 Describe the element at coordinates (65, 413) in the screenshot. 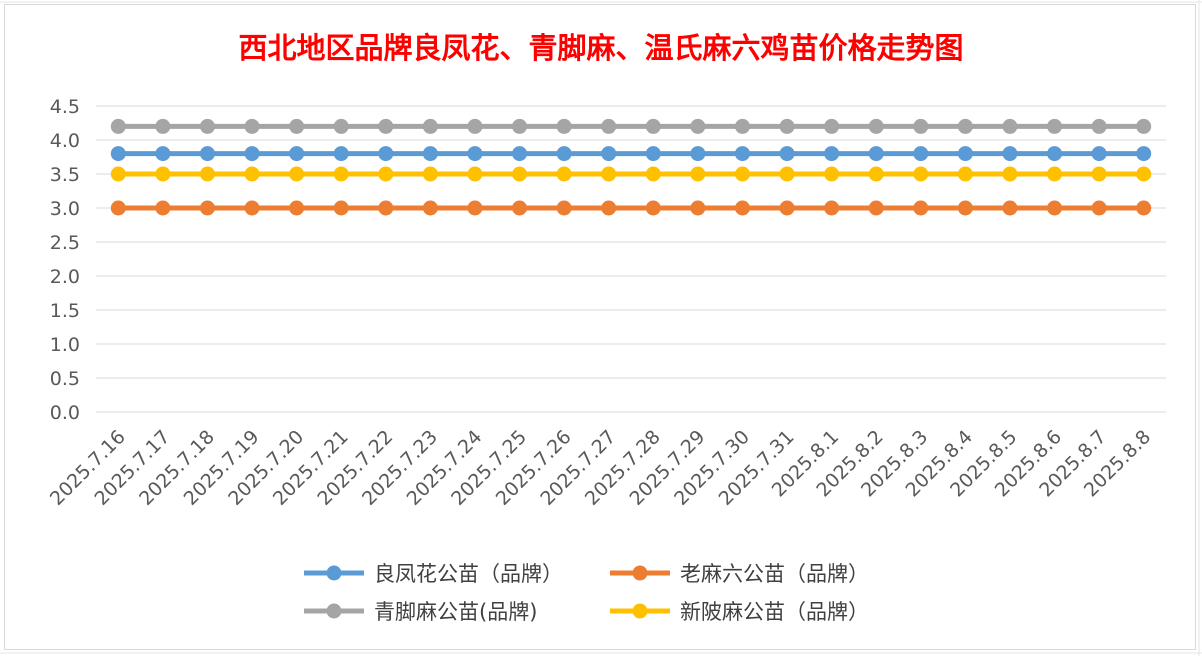

I see `y-tick-label: 0.0` at that location.